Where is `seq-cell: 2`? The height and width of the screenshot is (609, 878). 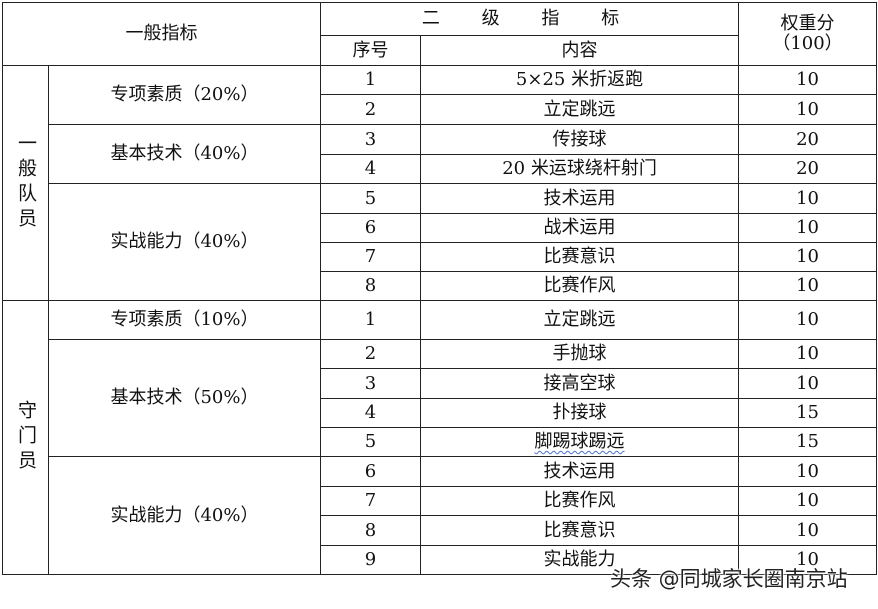 seq-cell: 2 is located at coordinates (370, 354).